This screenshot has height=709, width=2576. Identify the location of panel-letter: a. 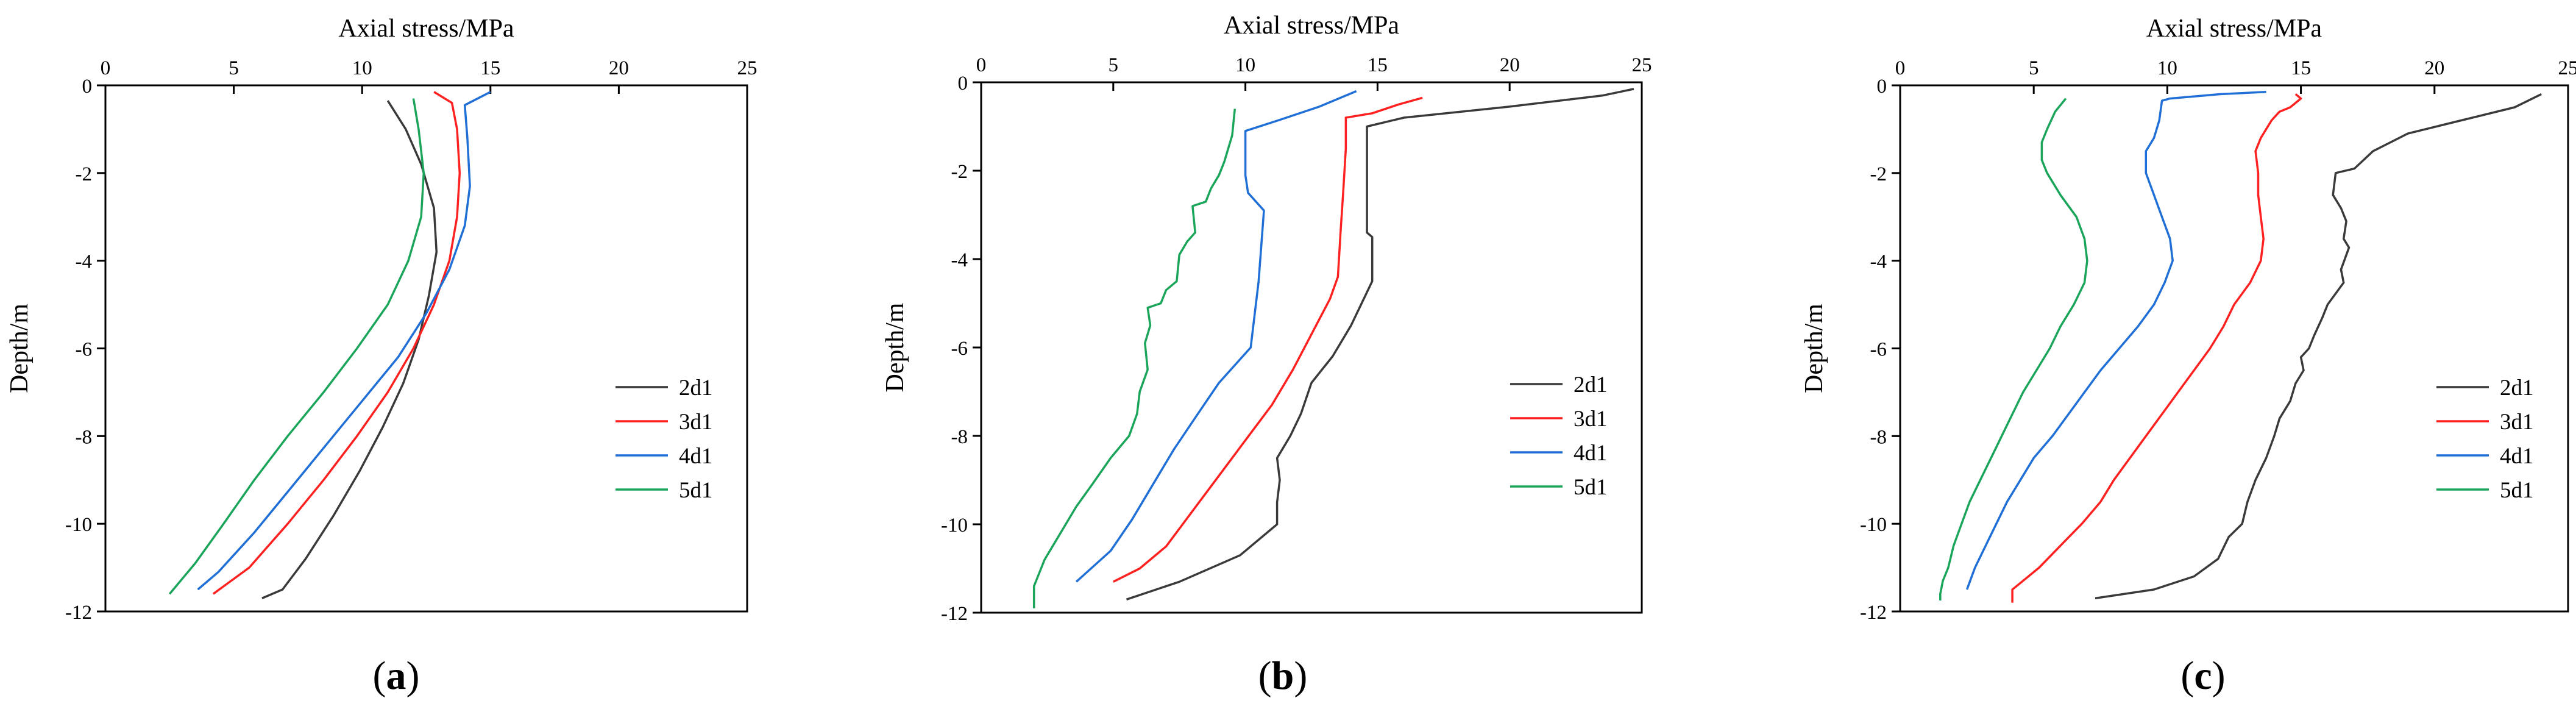
(396, 676).